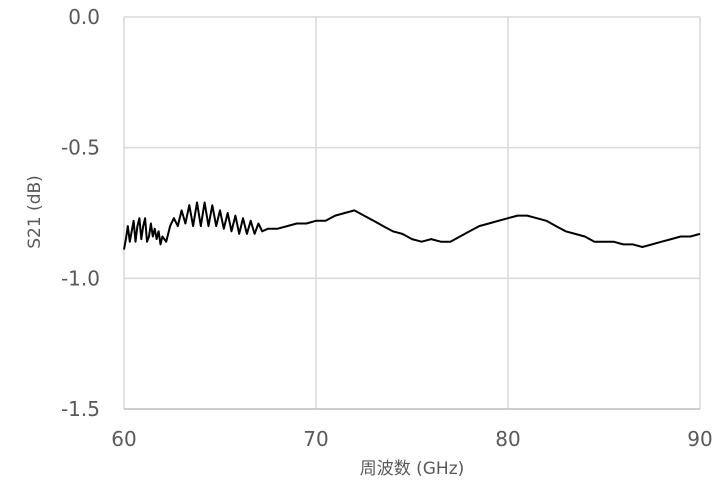  I want to click on y-tick-label: -1.5, so click(80, 409).